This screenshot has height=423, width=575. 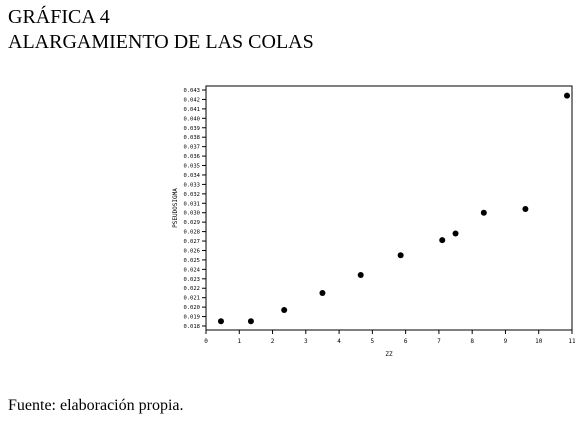 What do you see at coordinates (506, 341) in the screenshot?
I see `x-tick-label: 9` at bounding box center [506, 341].